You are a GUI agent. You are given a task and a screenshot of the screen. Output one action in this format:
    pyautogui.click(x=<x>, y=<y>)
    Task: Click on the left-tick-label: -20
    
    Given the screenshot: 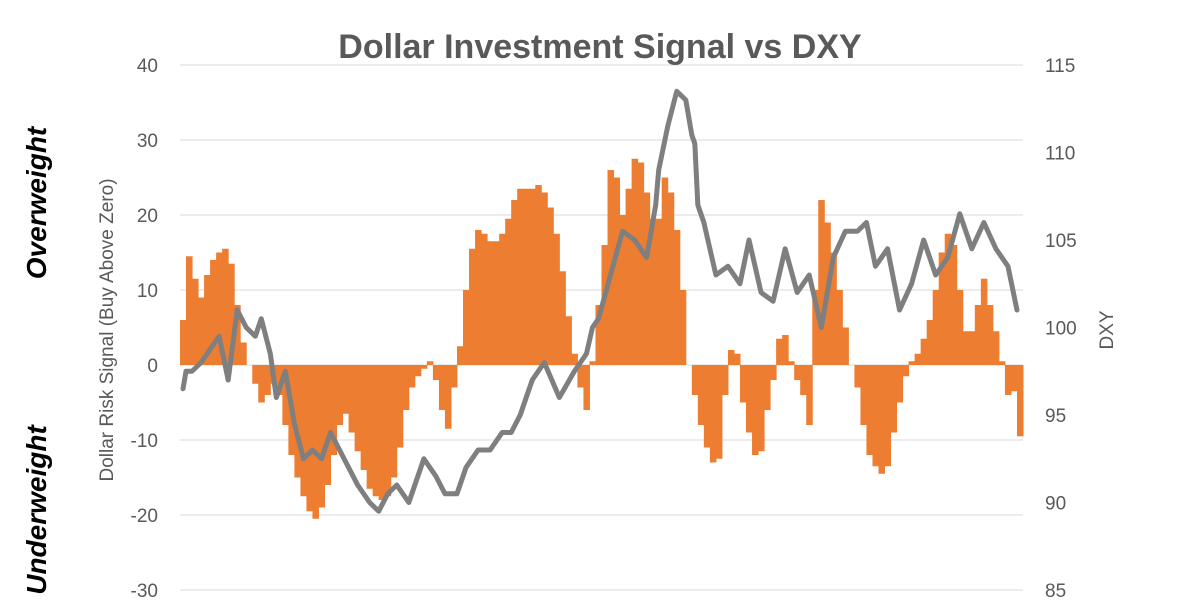 What is the action you would take?
    pyautogui.click(x=144, y=516)
    